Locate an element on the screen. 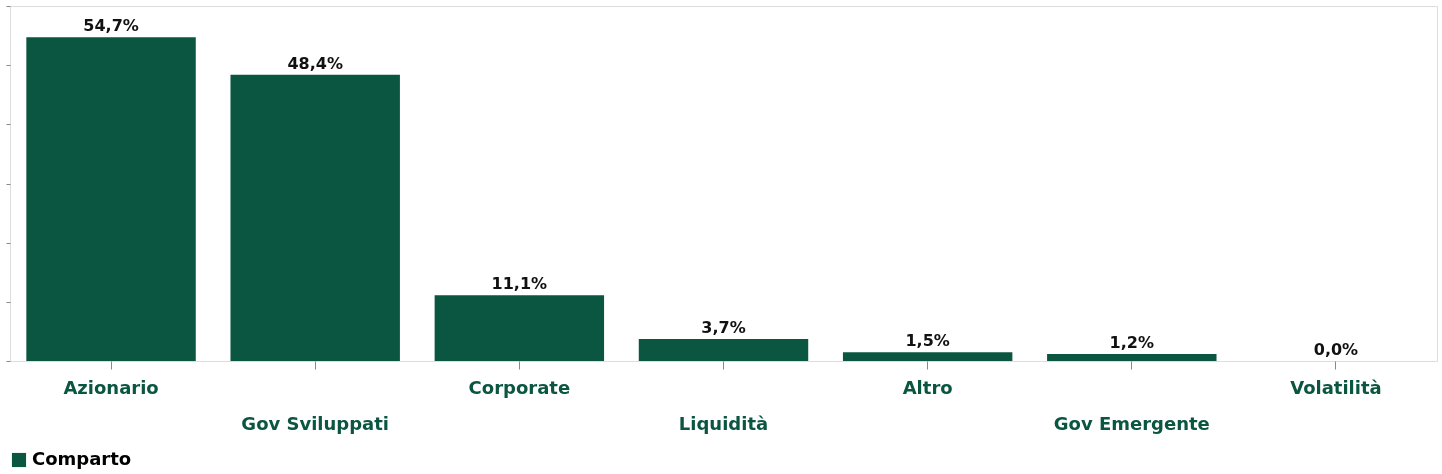 The height and width of the screenshot is (474, 1442). data-label: 3,7% is located at coordinates (723, 328).